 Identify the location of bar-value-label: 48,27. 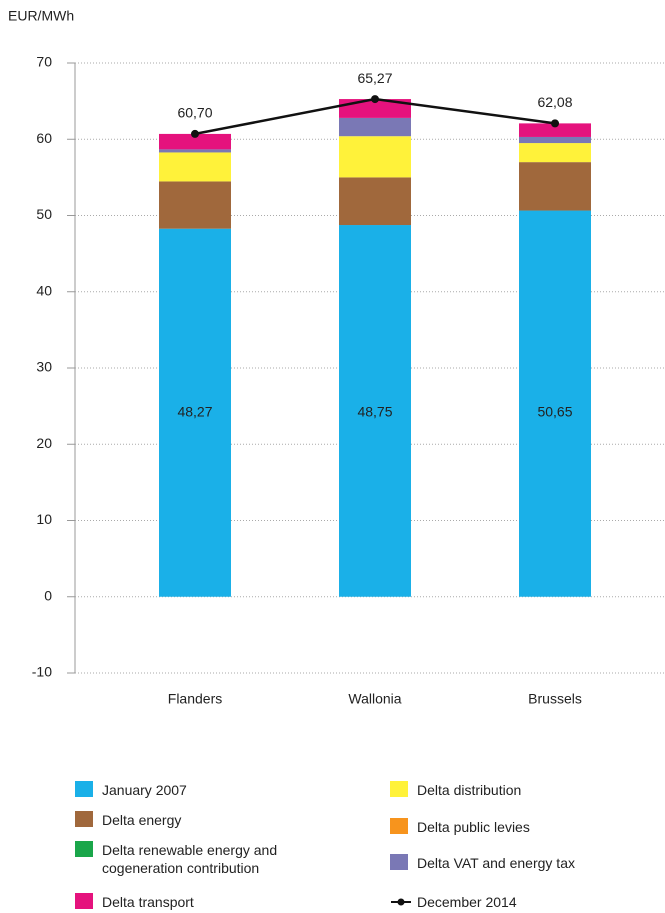
(194, 411).